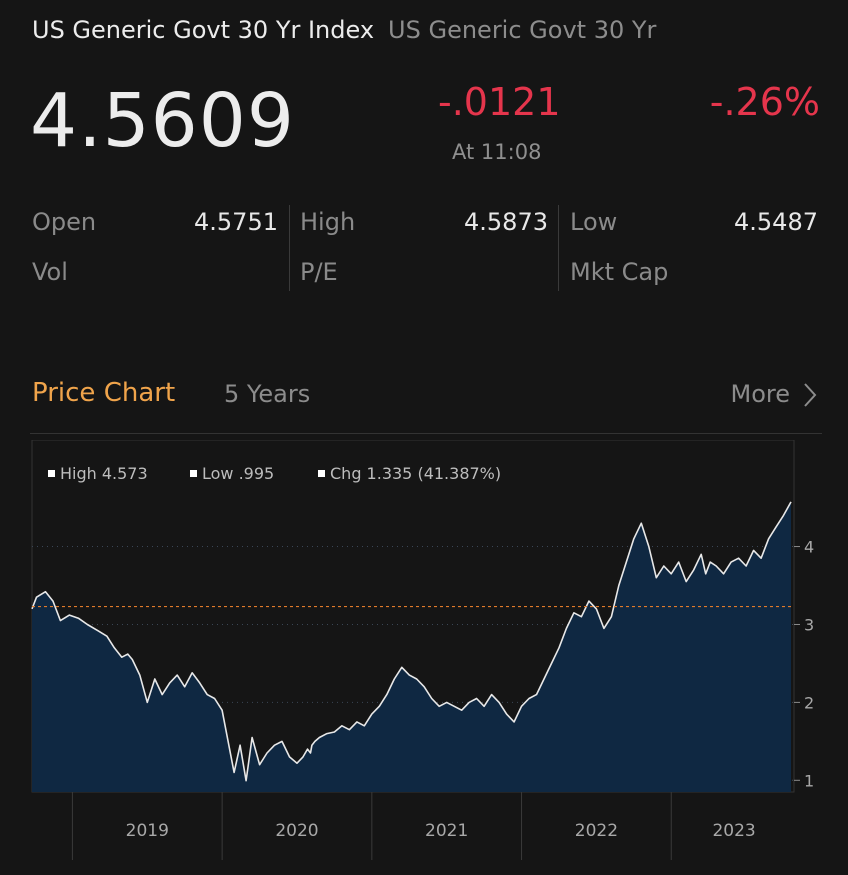 This screenshot has width=848, height=875. I want to click on more-link: More, so click(760, 394).